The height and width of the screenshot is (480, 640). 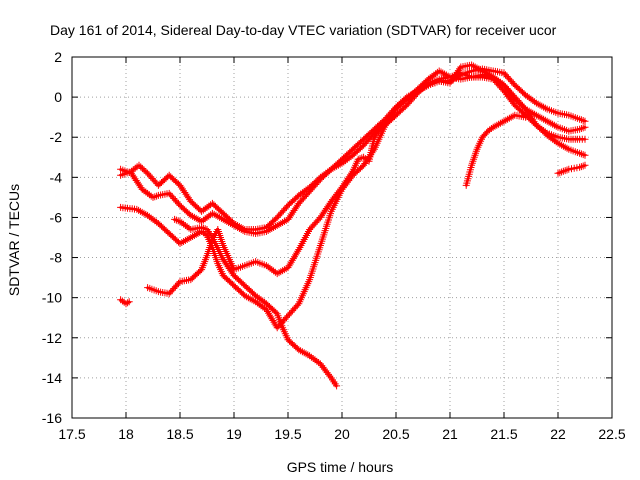 I want to click on x-tick-label: 17.5, so click(x=71, y=434).